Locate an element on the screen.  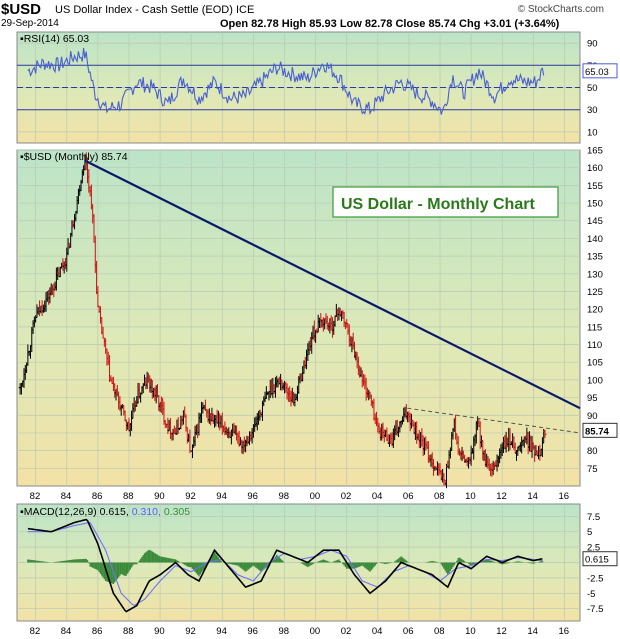
macd-xtick-label: 02 is located at coordinates (346, 631).